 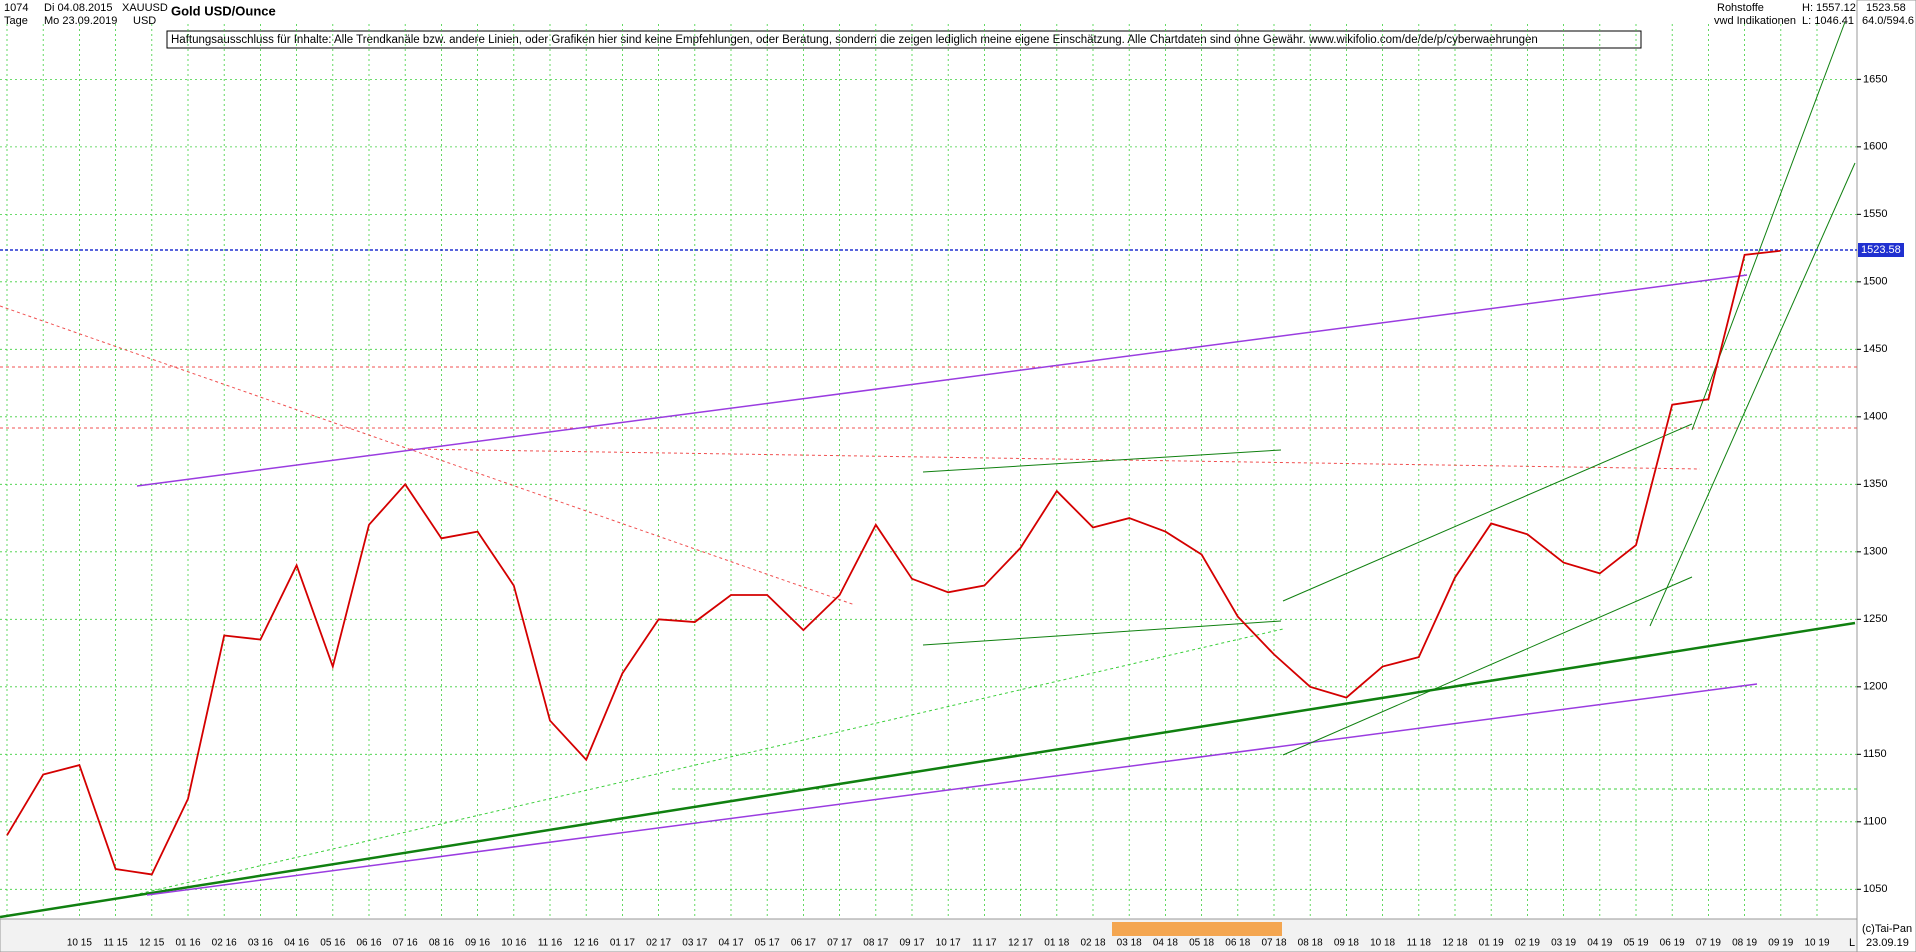 I want to click on y-tick-label: 1650, so click(x=1875, y=79).